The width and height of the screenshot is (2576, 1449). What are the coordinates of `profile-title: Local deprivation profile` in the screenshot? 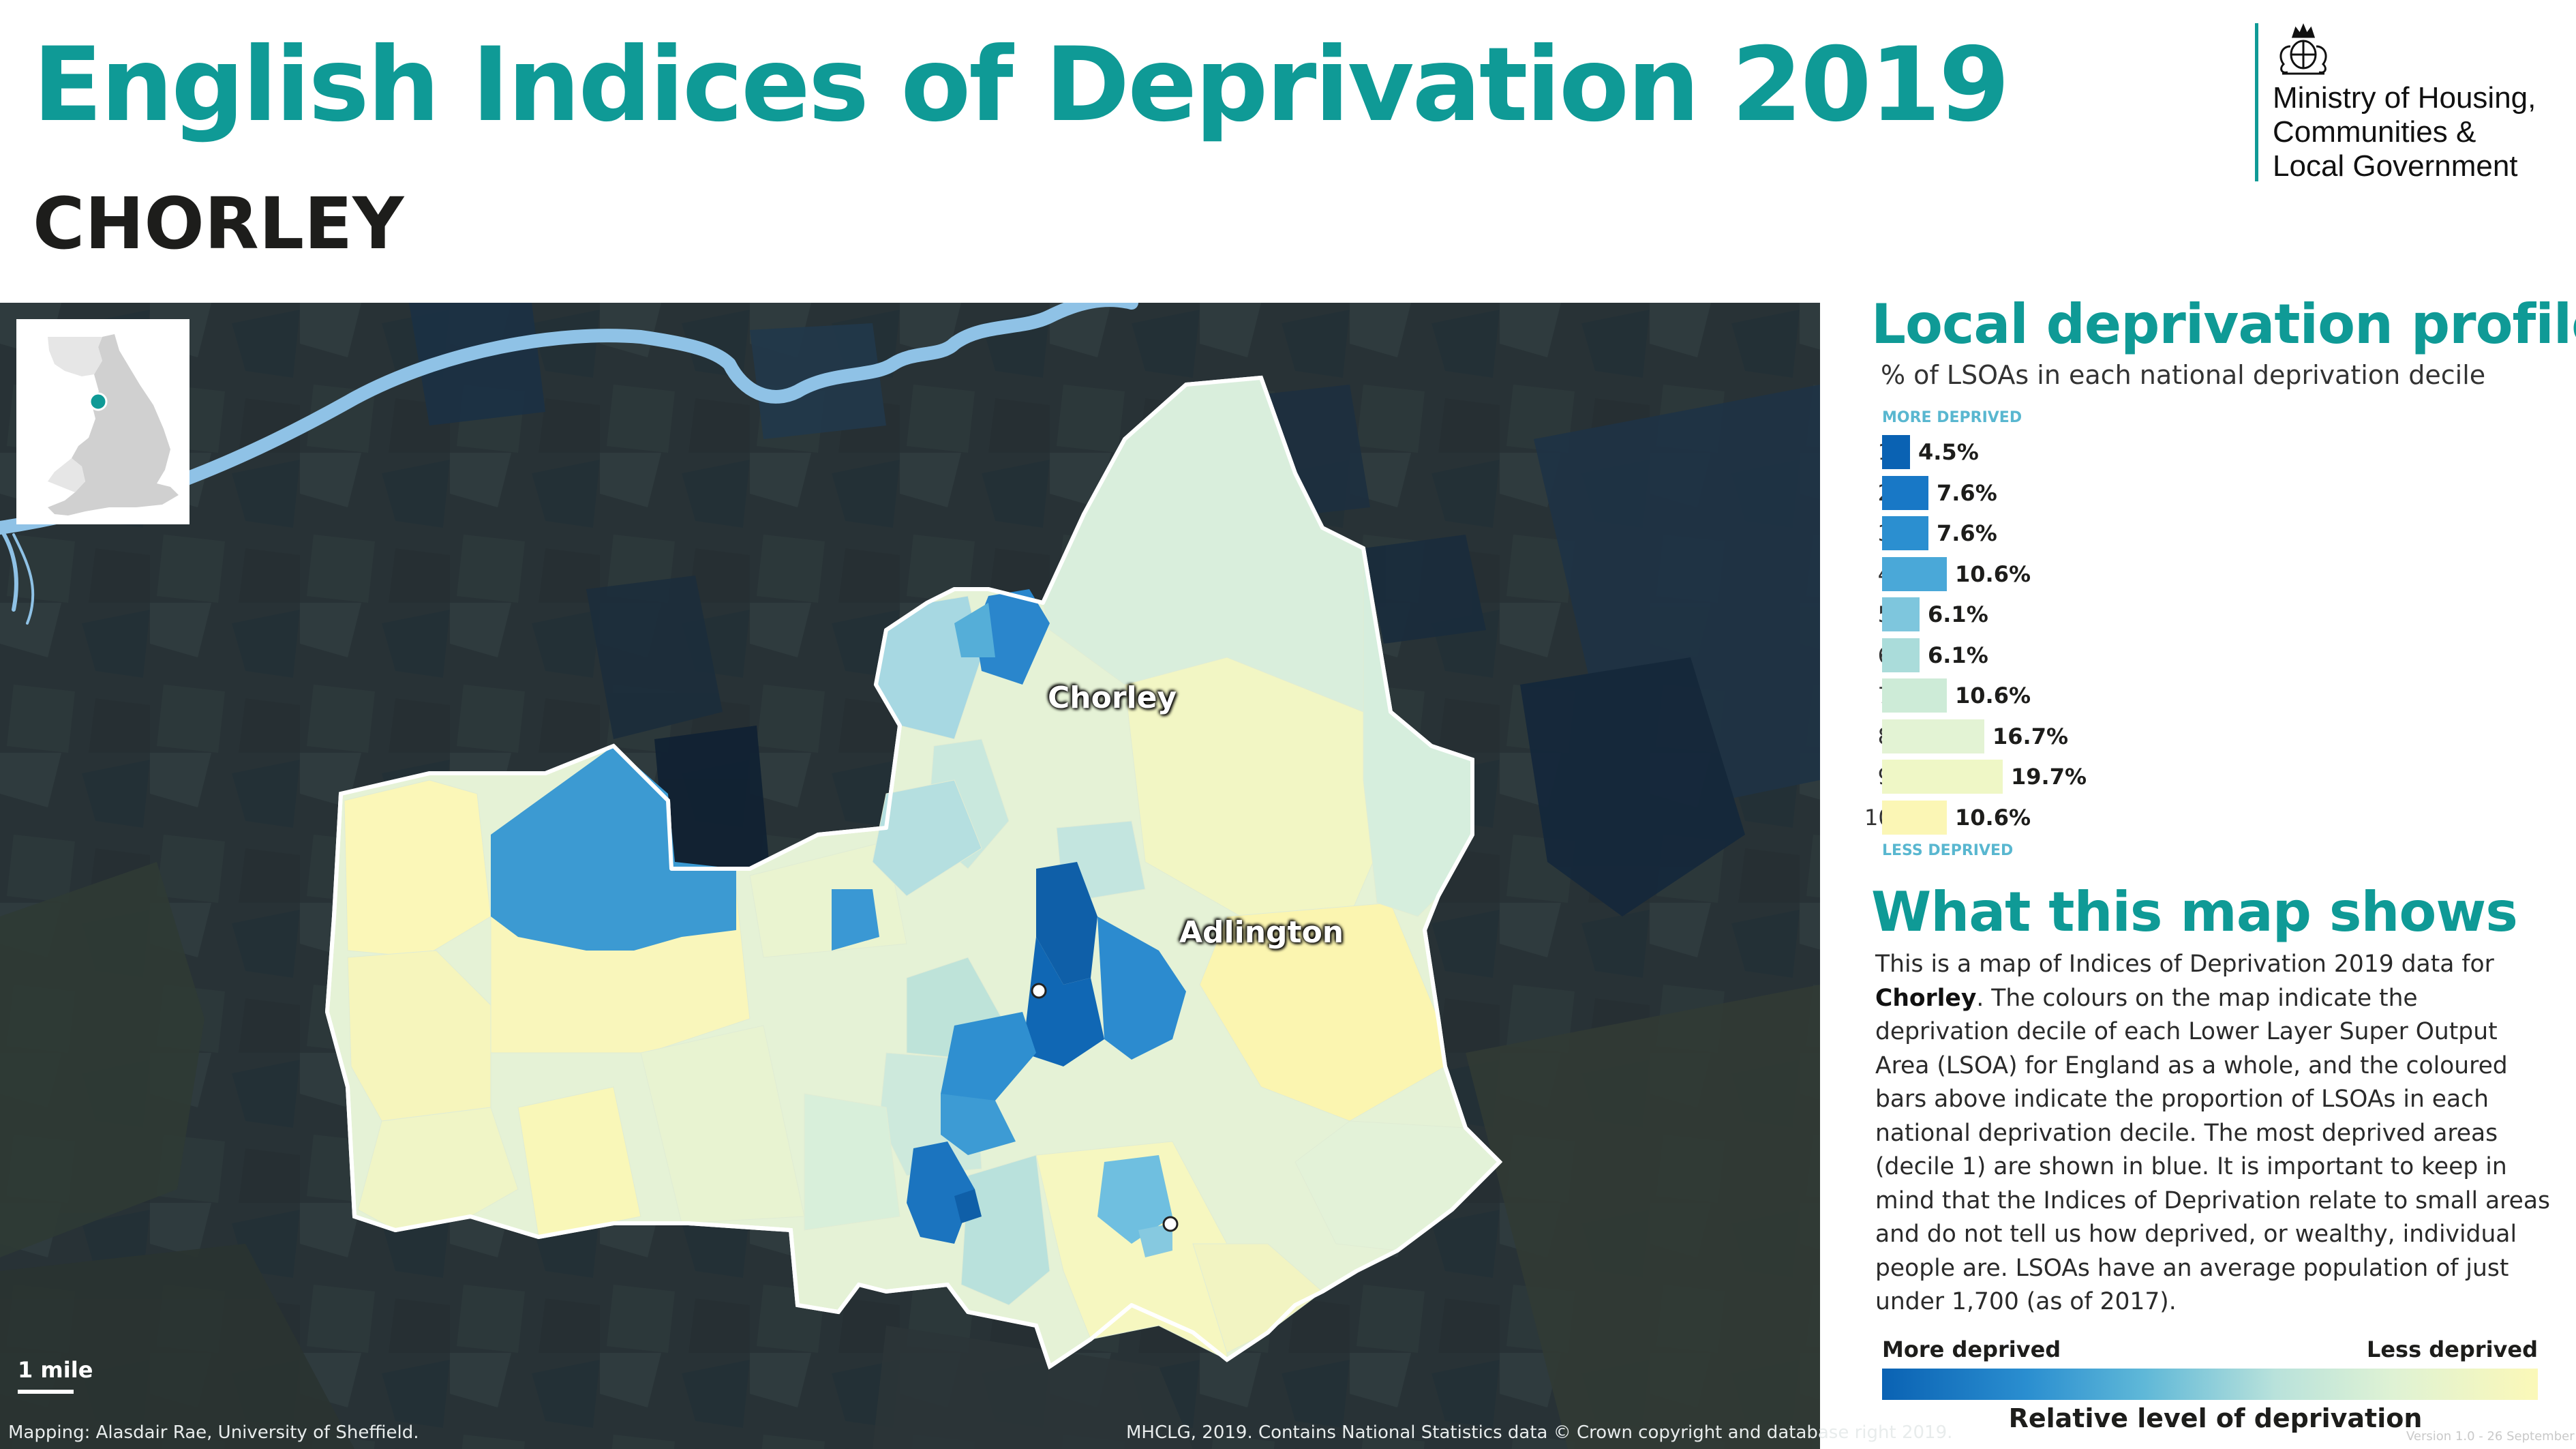 It's located at (2224, 325).